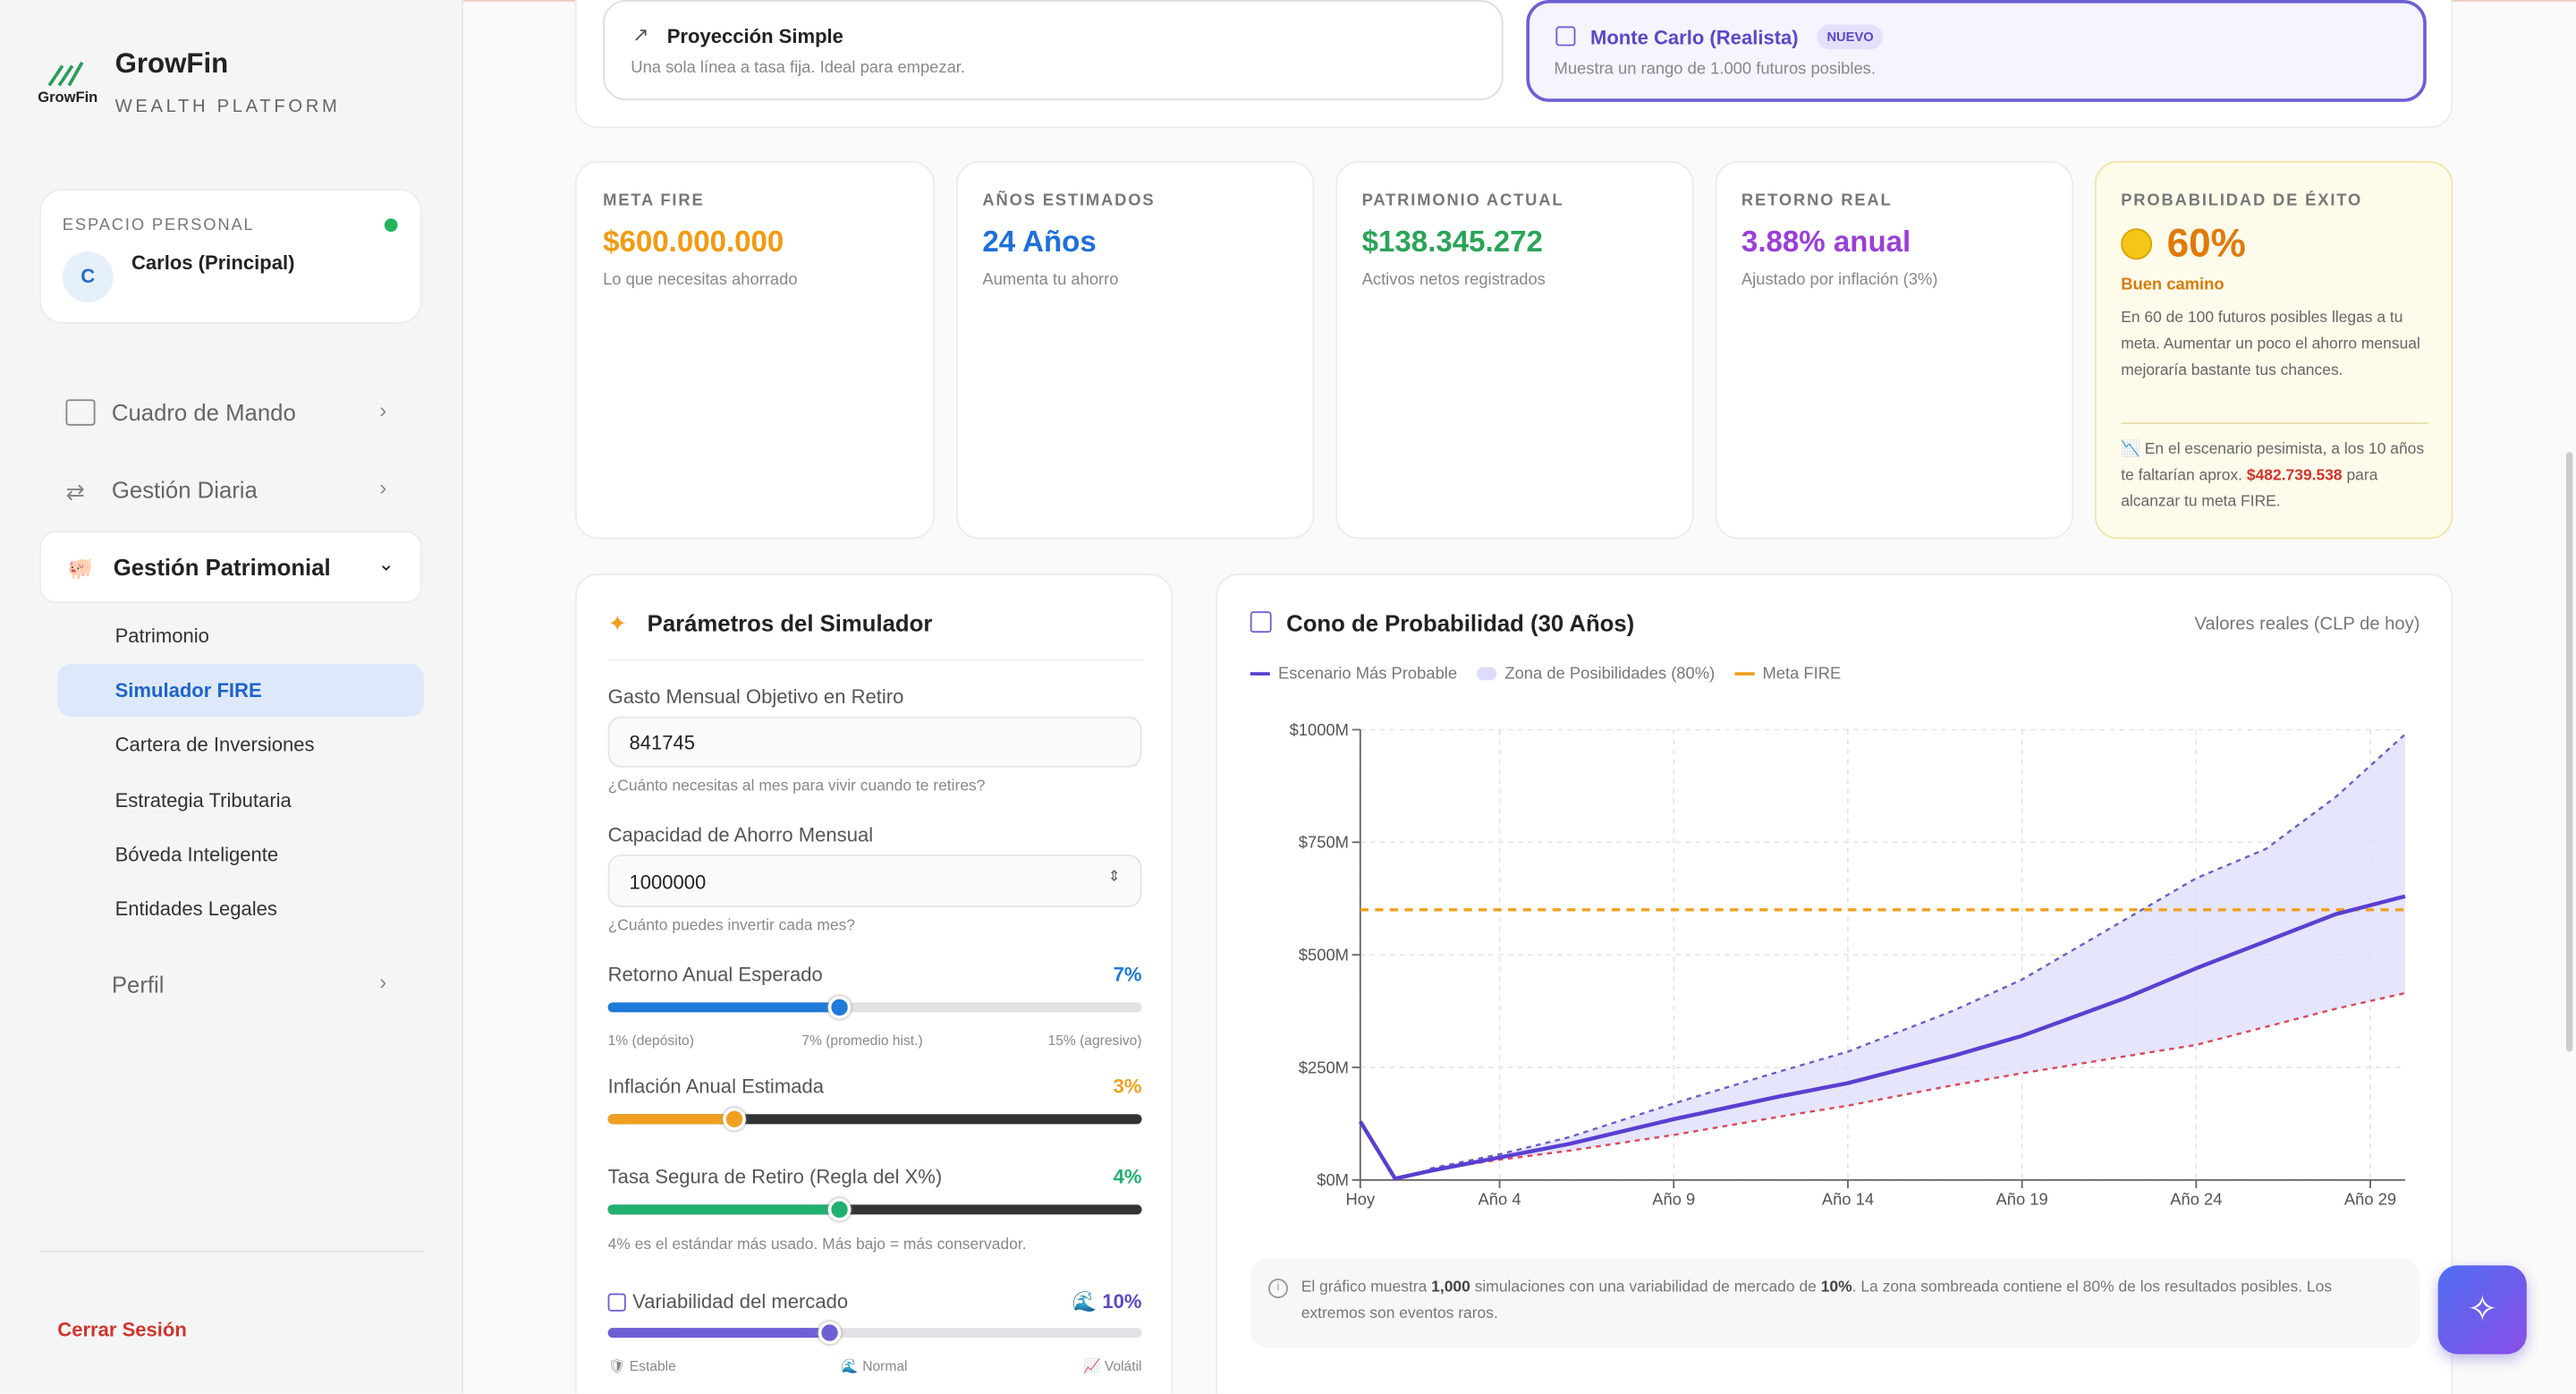 The height and width of the screenshot is (1394, 2576). Describe the element at coordinates (1260, 674) in the screenshot. I see `legend-swatch` at that location.